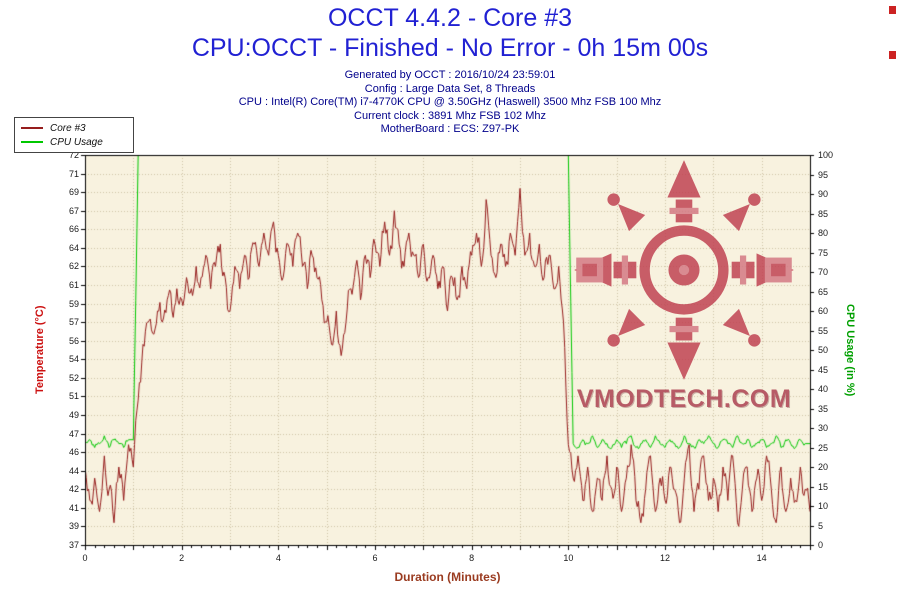 The image size is (900, 600). I want to click on legend-line-sample-core3, so click(32, 128).